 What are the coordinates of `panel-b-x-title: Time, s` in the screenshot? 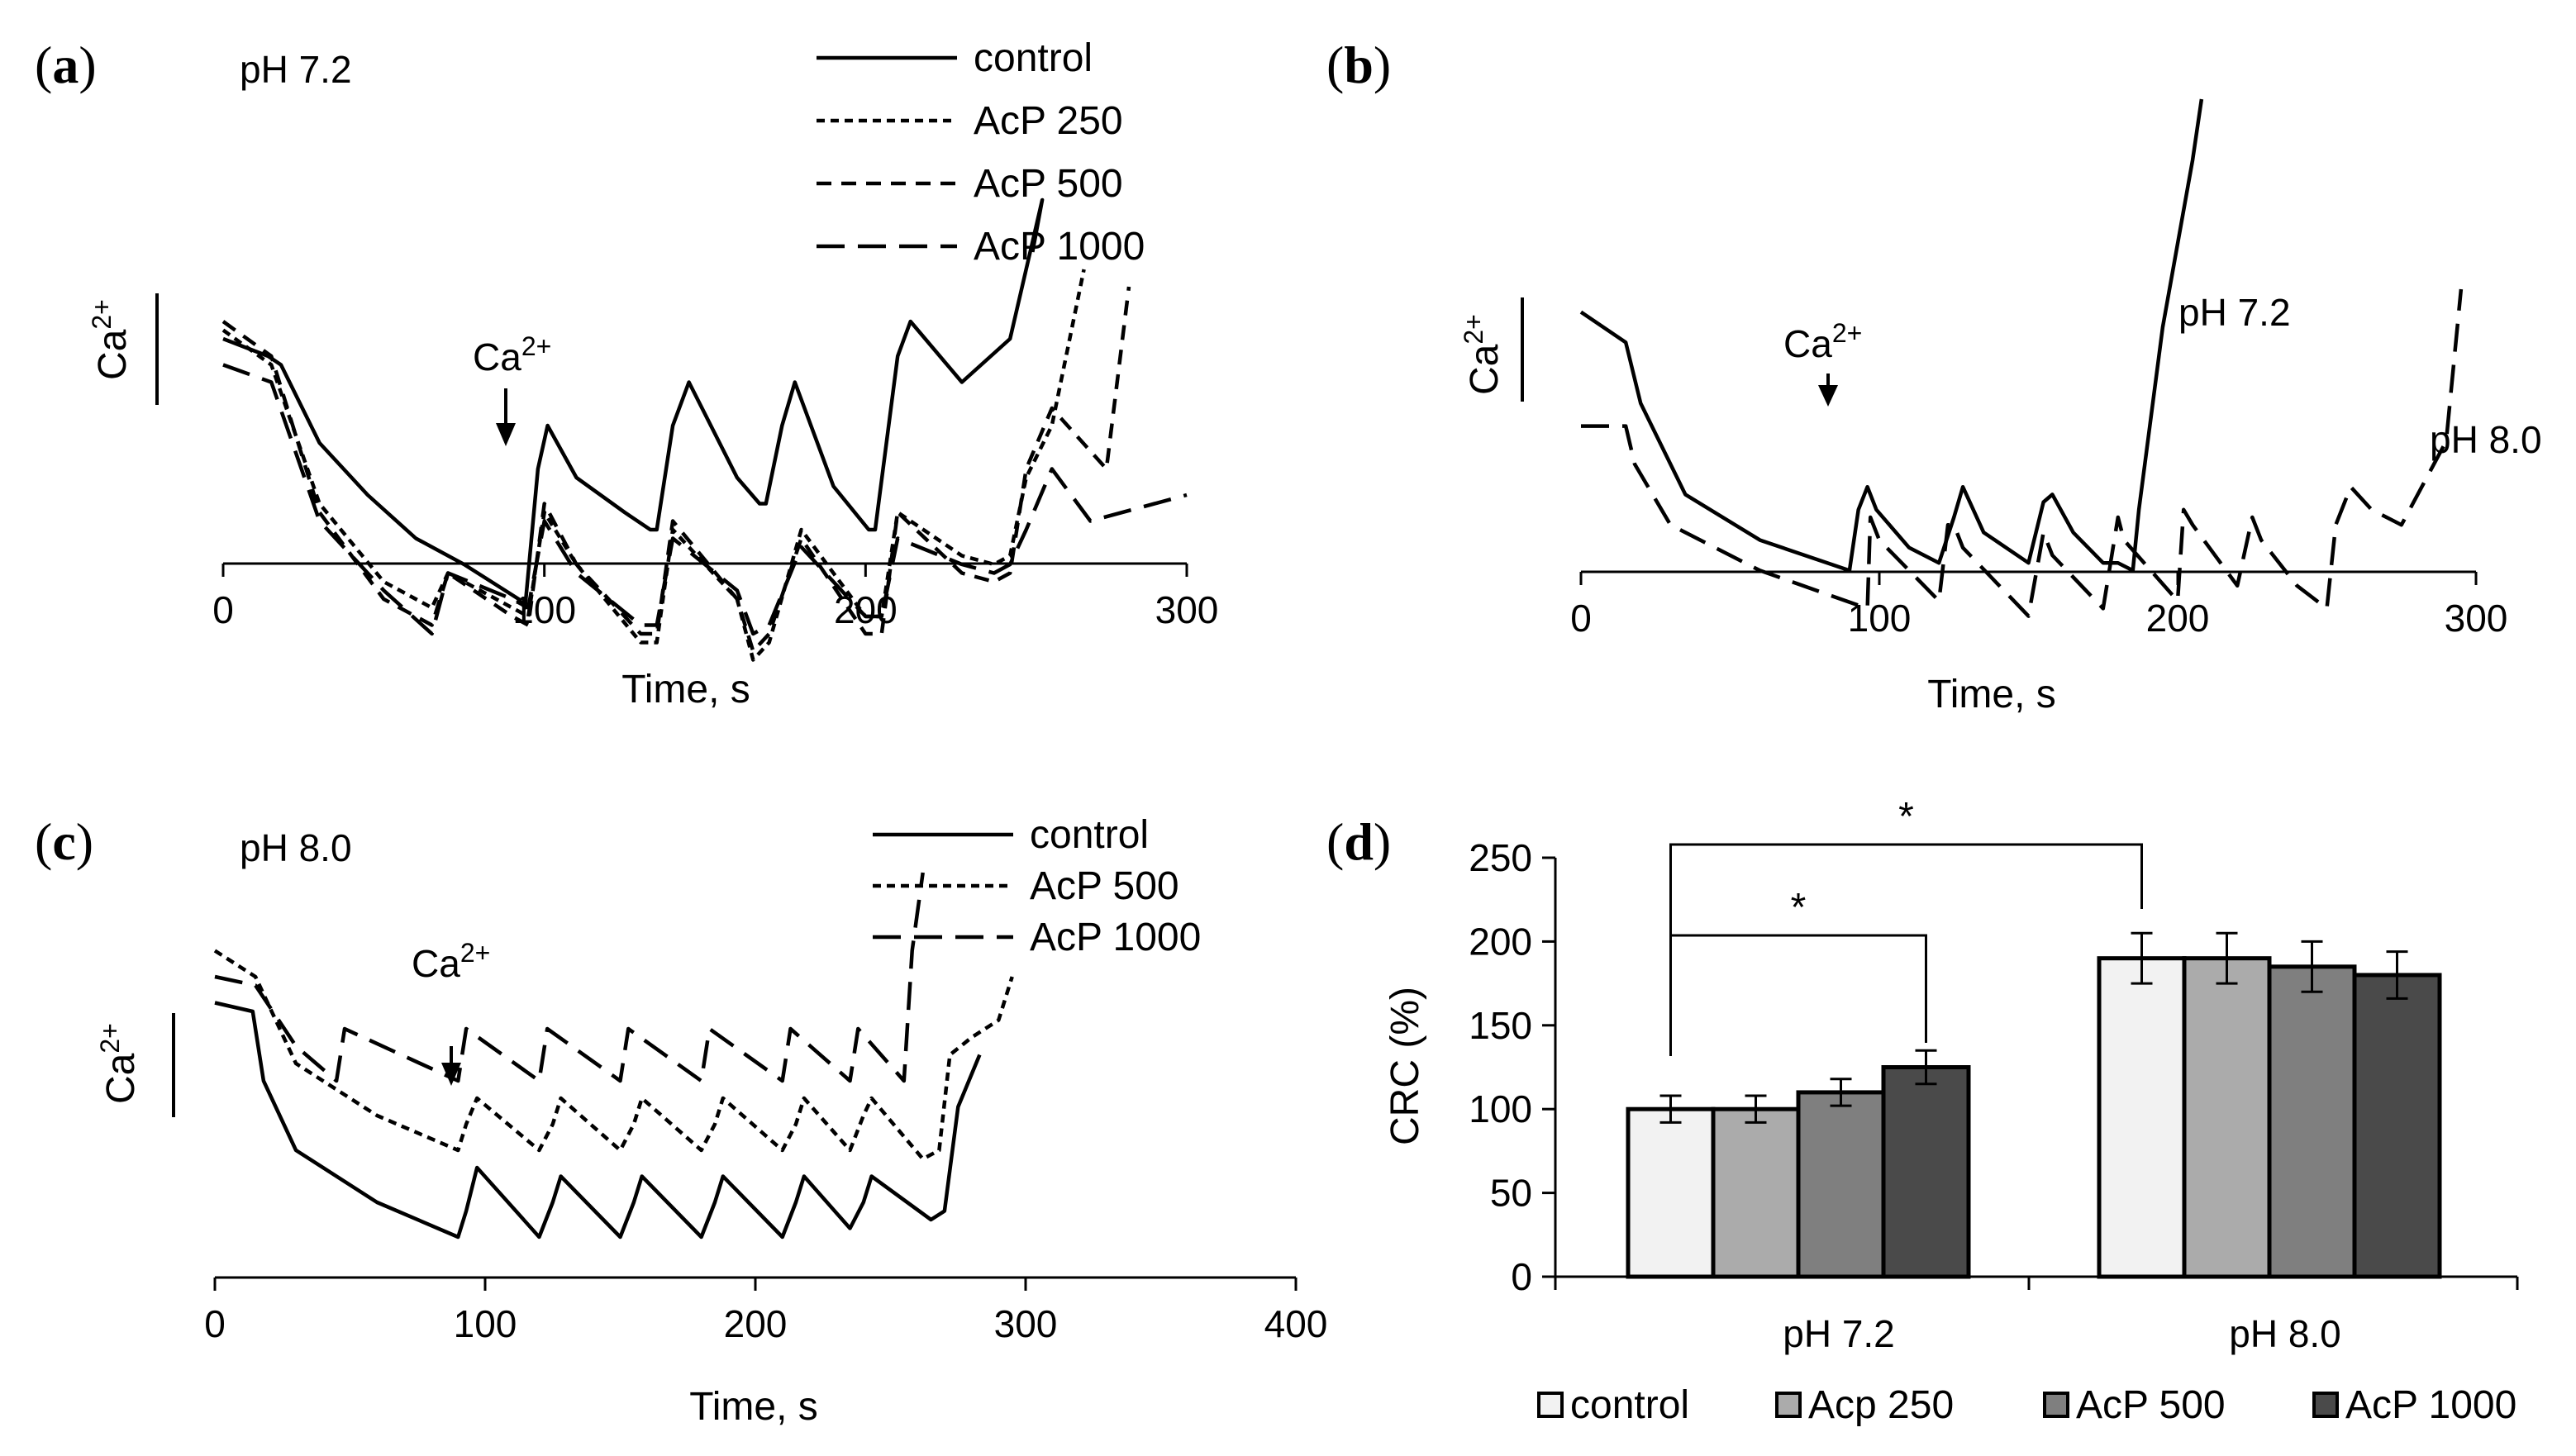 It's located at (1992, 694).